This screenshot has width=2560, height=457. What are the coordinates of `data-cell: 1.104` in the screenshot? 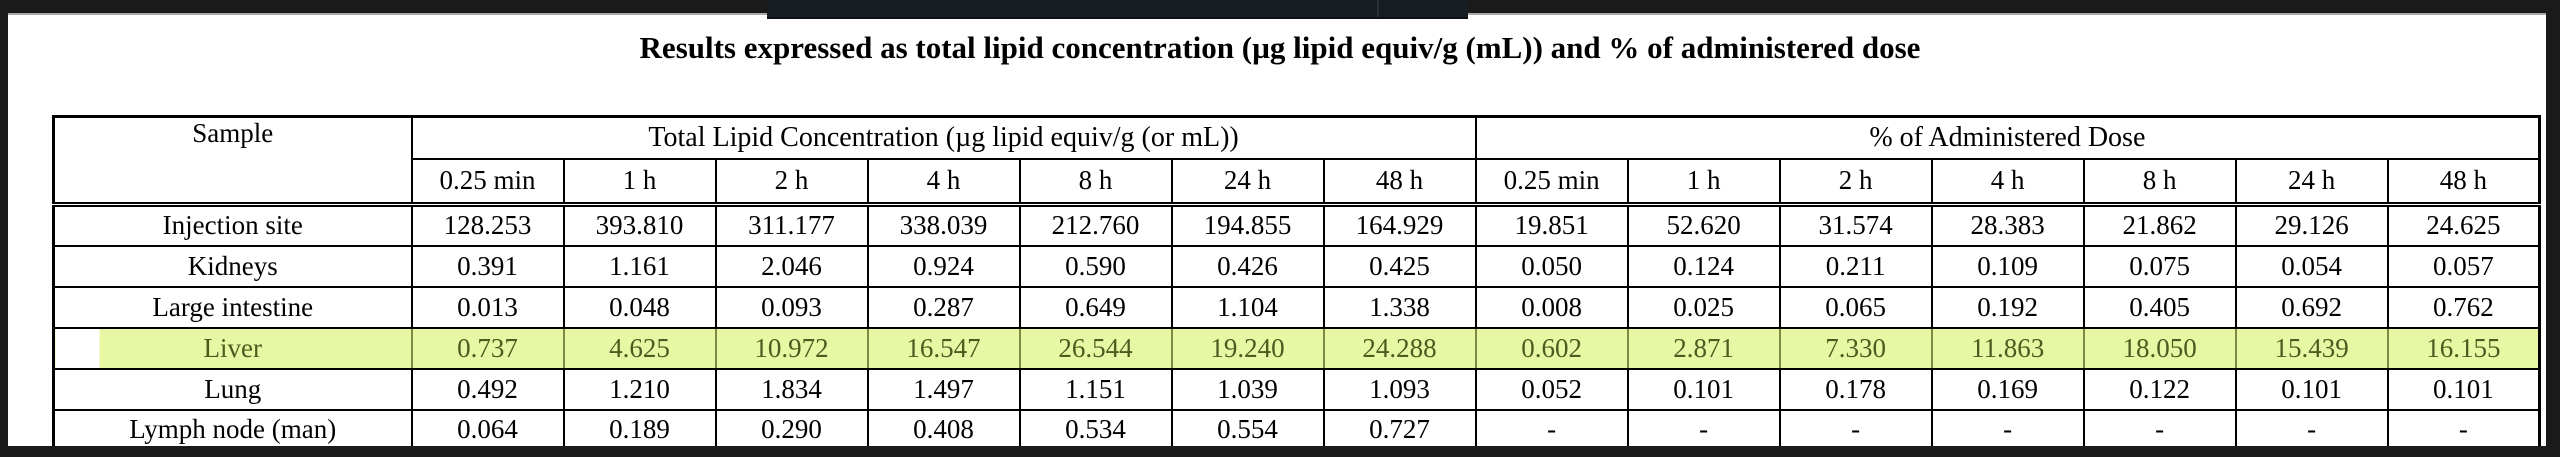 It's located at (1247, 307).